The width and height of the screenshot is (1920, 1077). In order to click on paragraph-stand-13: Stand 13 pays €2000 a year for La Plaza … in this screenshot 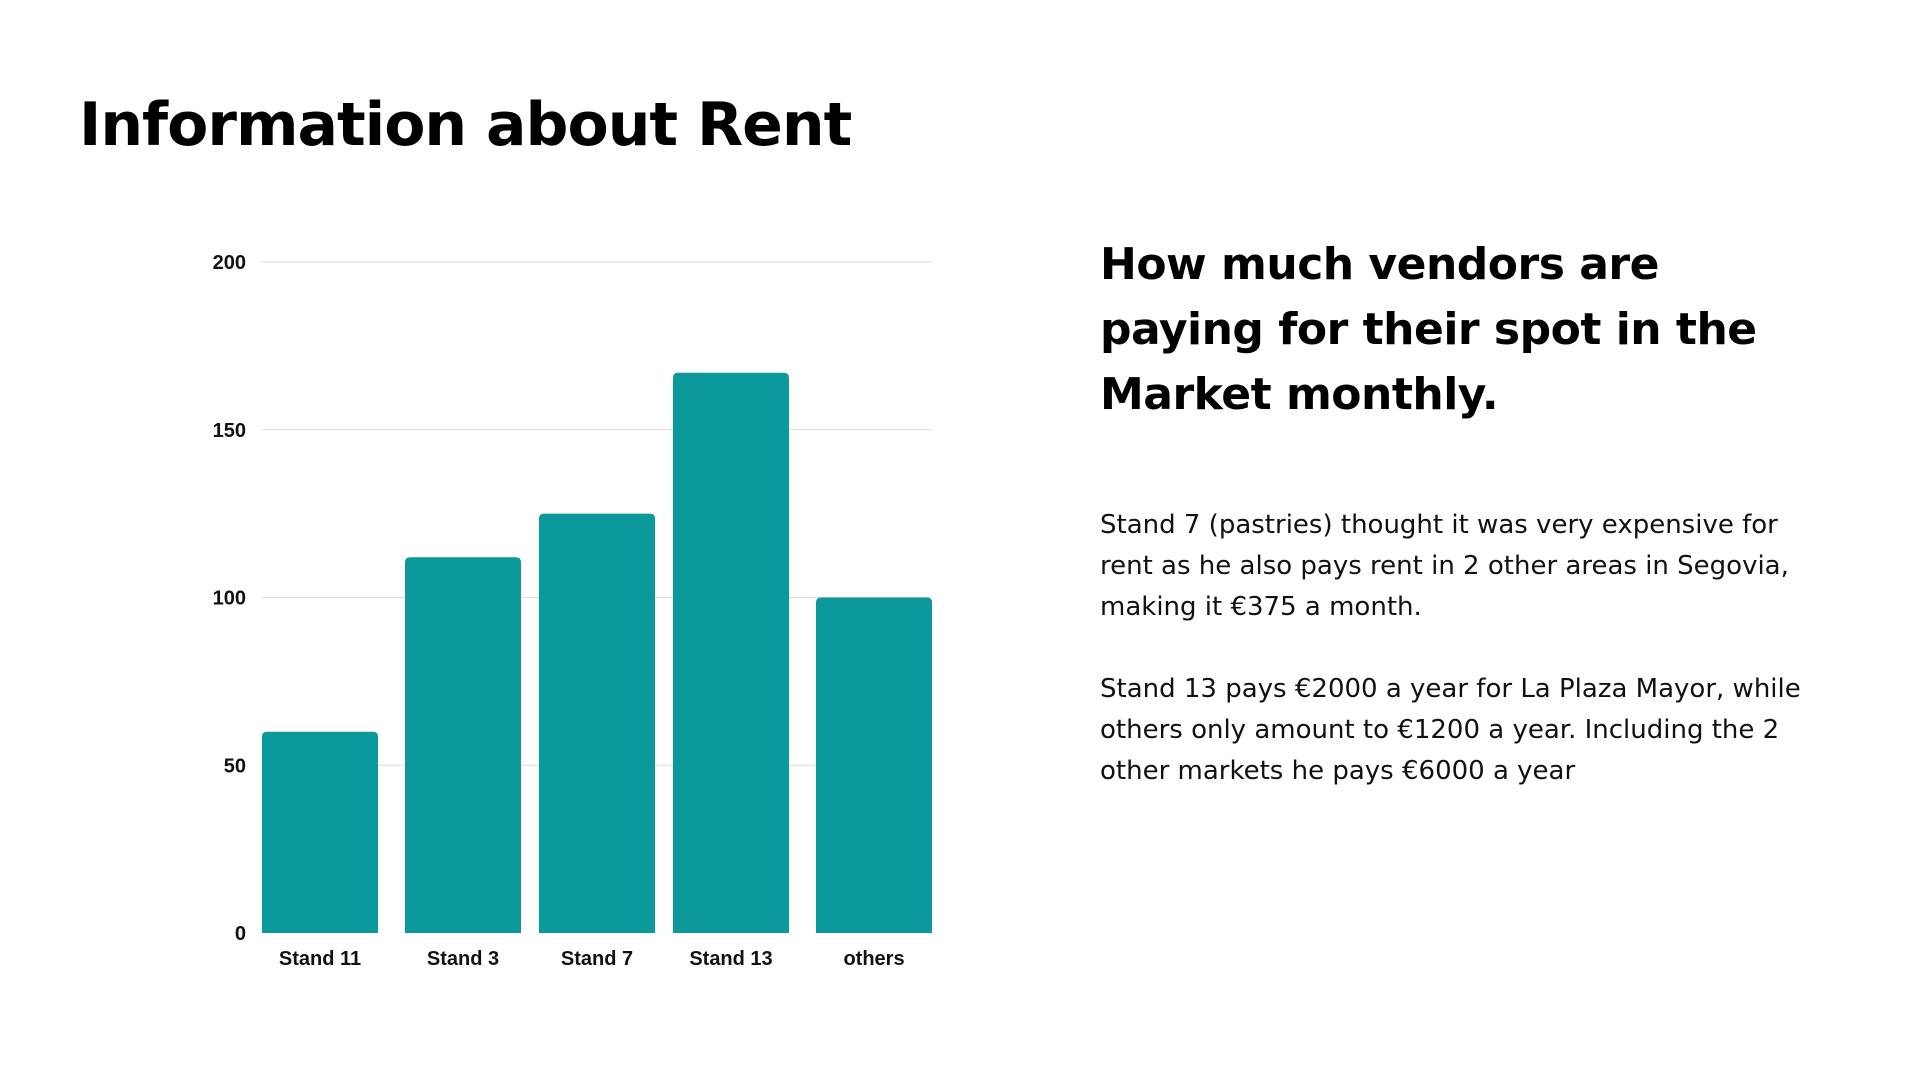, I will do `click(1450, 730)`.